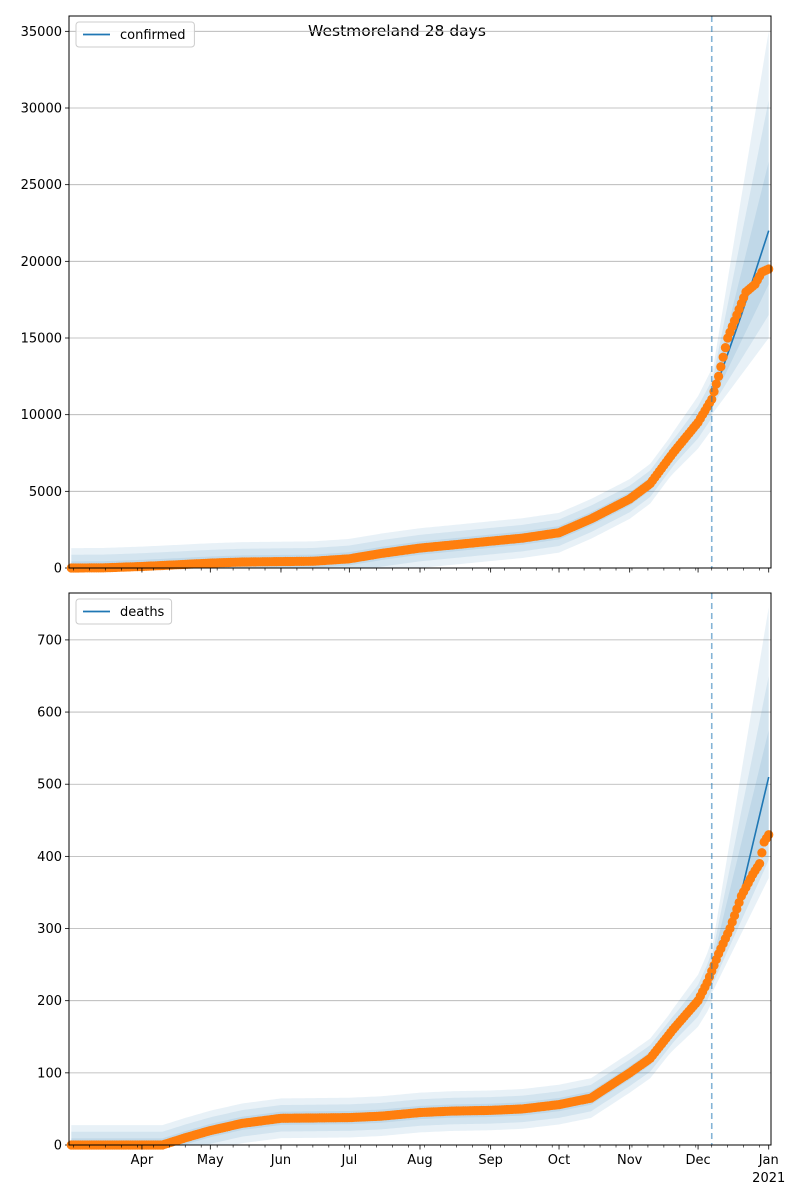 The height and width of the screenshot is (1200, 800). Describe the element at coordinates (559, 1160) in the screenshot. I see `x-tick-label-6: Oct` at that location.